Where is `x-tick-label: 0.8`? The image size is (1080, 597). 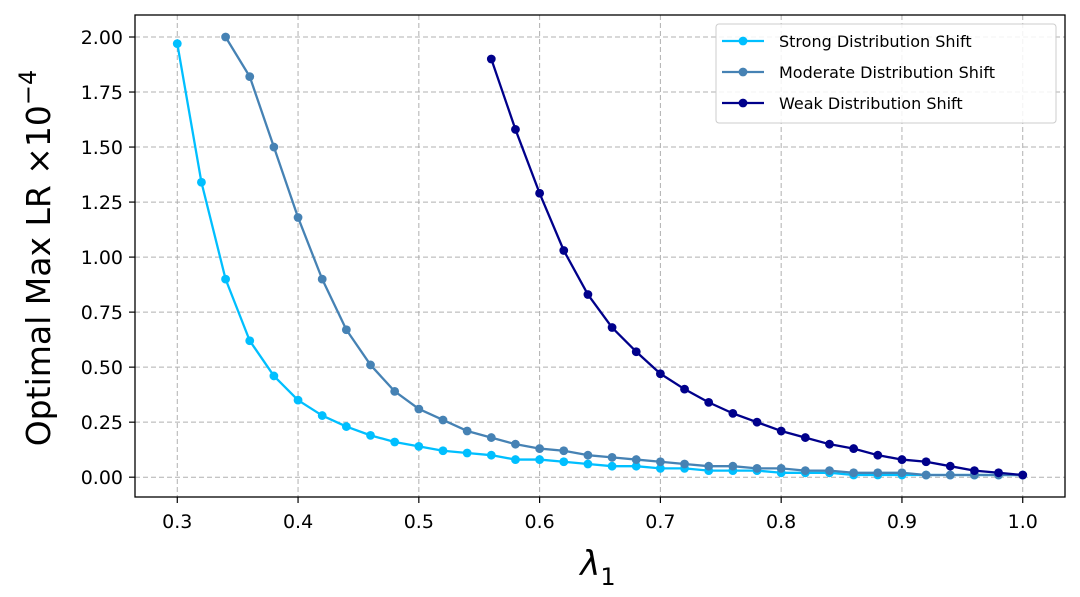 x-tick-label: 0.8 is located at coordinates (781, 522).